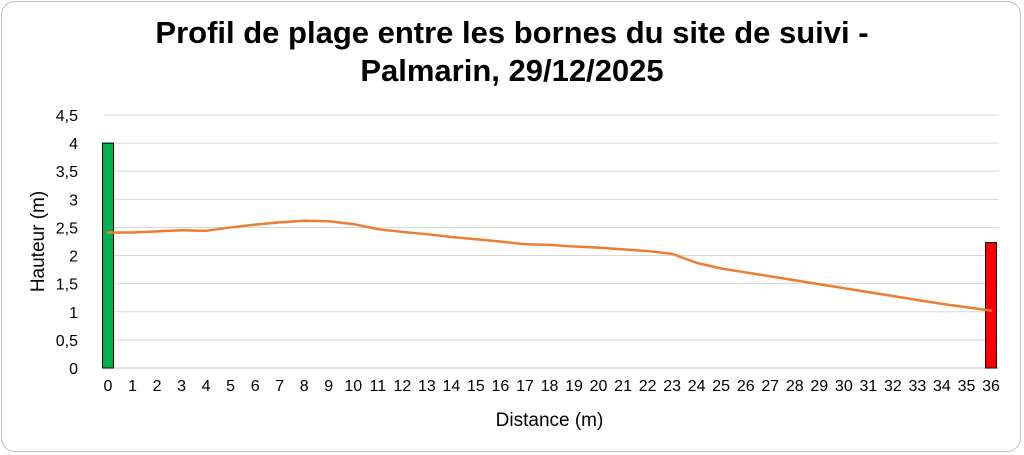  What do you see at coordinates (402, 386) in the screenshot?
I see `x-tick-label: 12` at bounding box center [402, 386].